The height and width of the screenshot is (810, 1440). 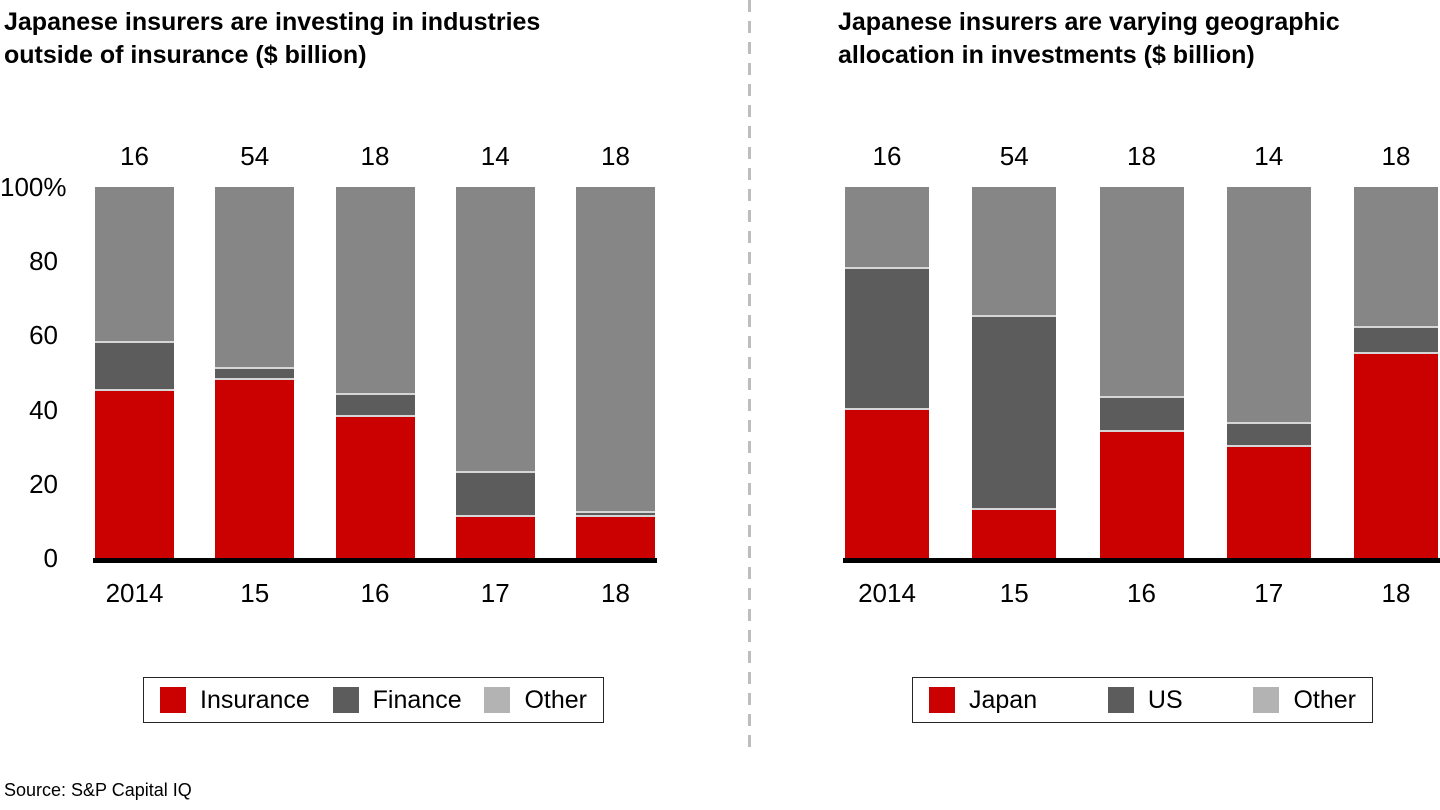 What do you see at coordinates (185, 55) in the screenshot?
I see `left-chart-title-line-2: outside of insurance ($ billion)` at bounding box center [185, 55].